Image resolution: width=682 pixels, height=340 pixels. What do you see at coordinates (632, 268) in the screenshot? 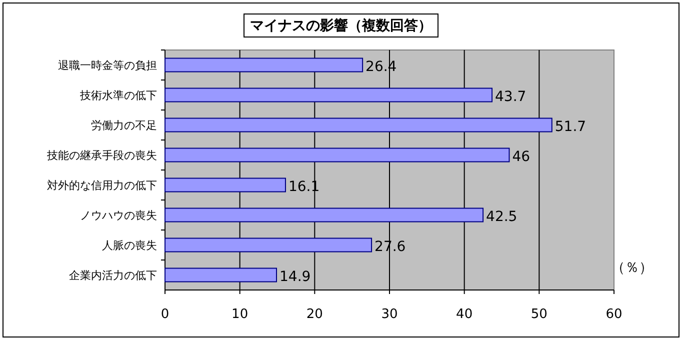
I see `x-axis-title: （％）` at bounding box center [632, 268].